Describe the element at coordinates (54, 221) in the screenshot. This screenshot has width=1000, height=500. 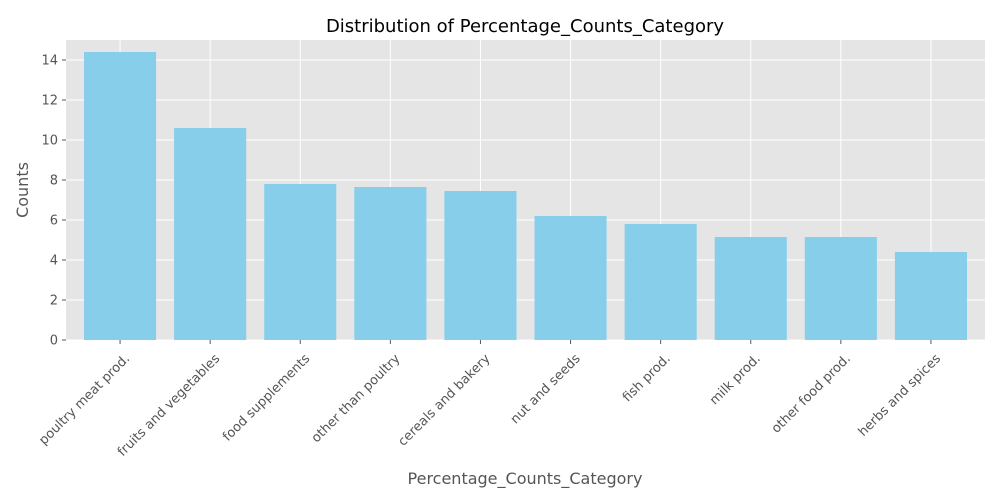
I see `y-tick-label: 6` at that location.